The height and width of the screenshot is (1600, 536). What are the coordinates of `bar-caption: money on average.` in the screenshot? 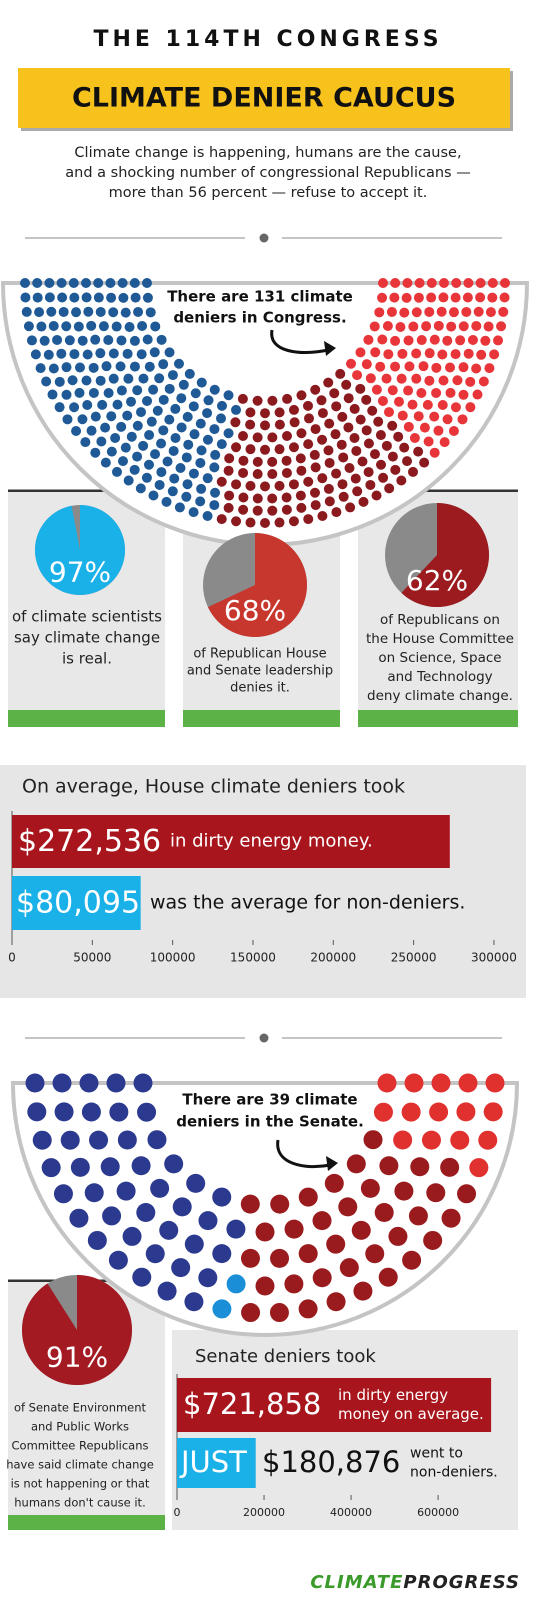 It's located at (411, 1414).